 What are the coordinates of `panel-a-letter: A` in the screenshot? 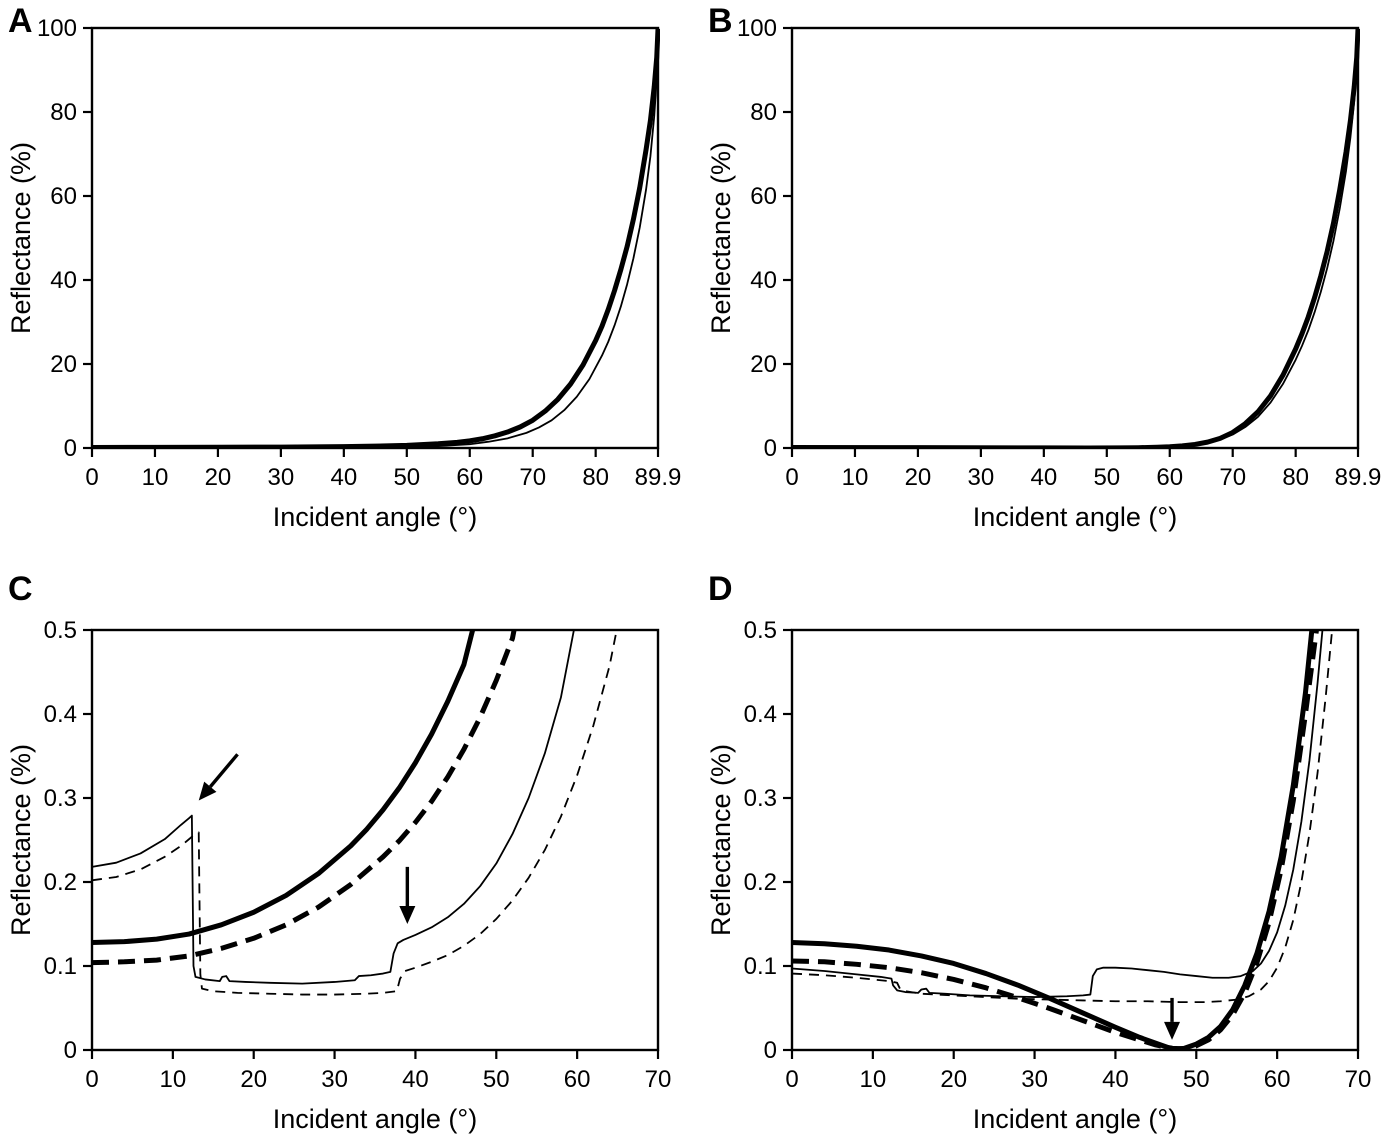 It's located at (21, 21).